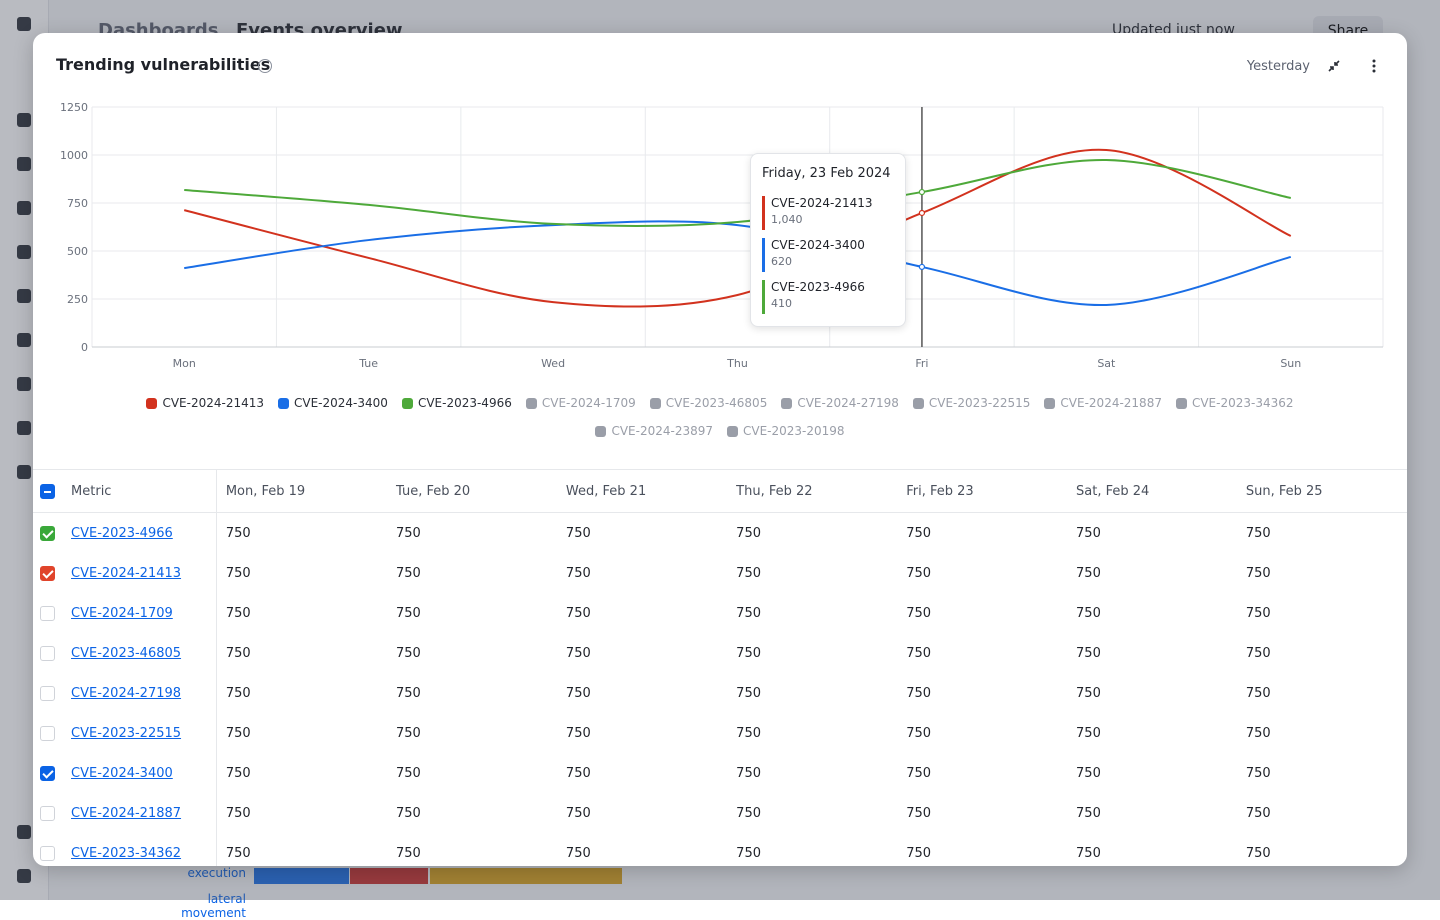 This screenshot has width=1440, height=920. I want to click on legend-label: CVE-2024-1709, so click(588, 403).